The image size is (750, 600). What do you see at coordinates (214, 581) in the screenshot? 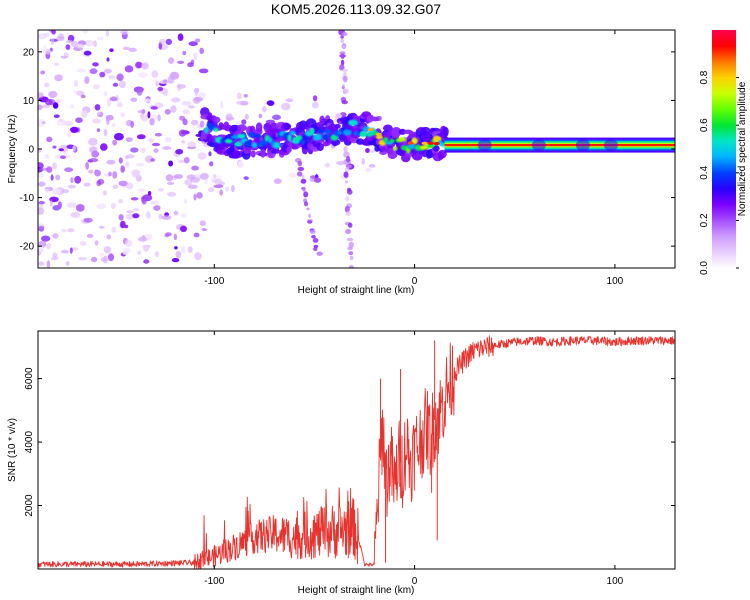
I see `snr-xtick-label: -100` at bounding box center [214, 581].